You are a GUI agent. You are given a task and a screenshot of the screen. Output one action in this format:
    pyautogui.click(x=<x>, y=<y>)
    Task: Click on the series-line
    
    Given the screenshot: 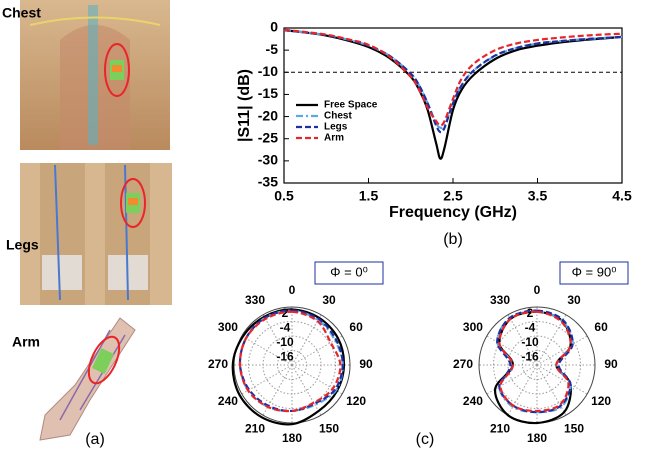 What is the action you would take?
    pyautogui.click(x=453, y=77)
    